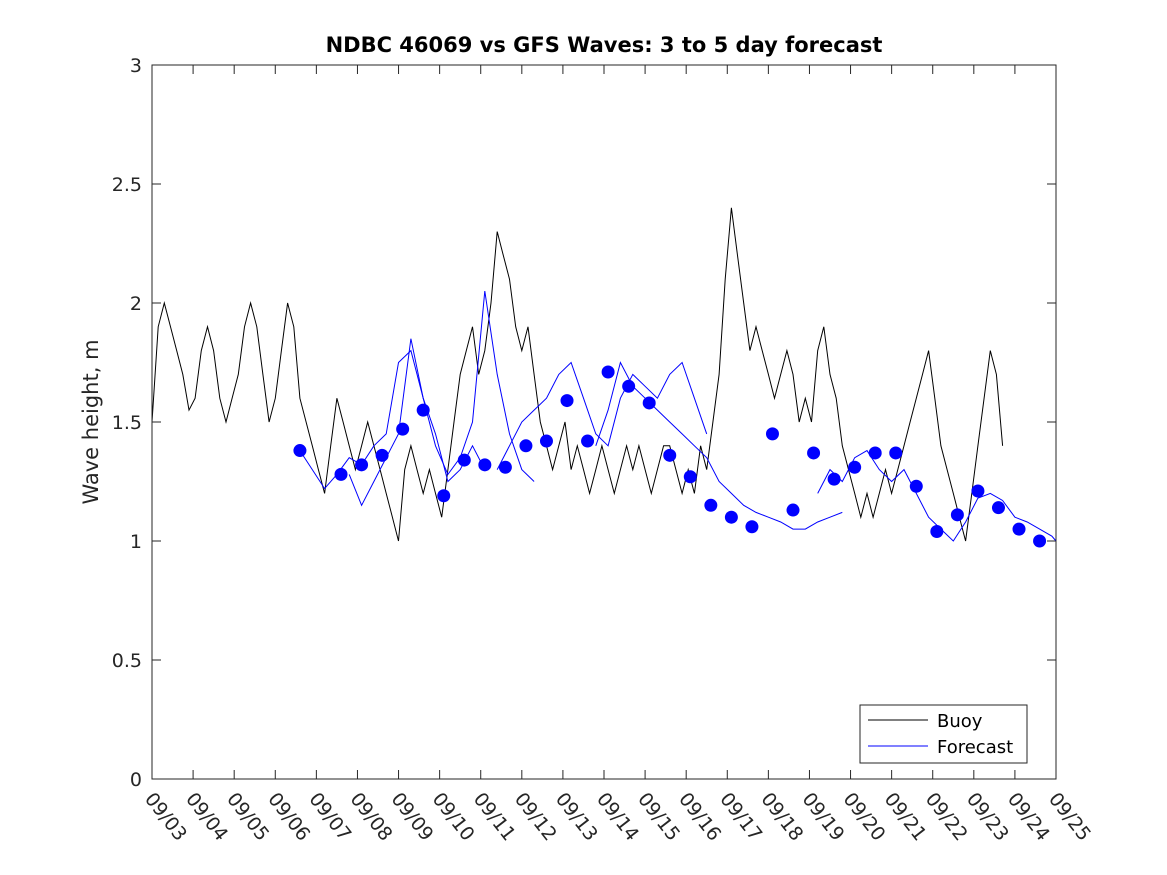 This screenshot has width=1167, height=875. I want to click on x-tick-label: 09/23, so click(987, 817).